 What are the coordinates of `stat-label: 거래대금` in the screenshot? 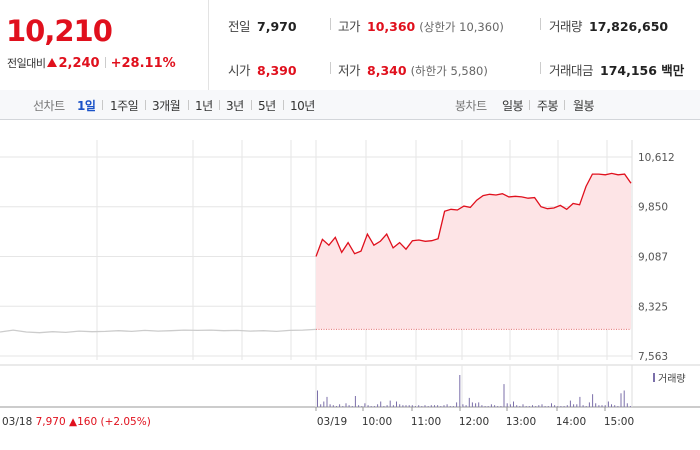 It's located at (571, 70).